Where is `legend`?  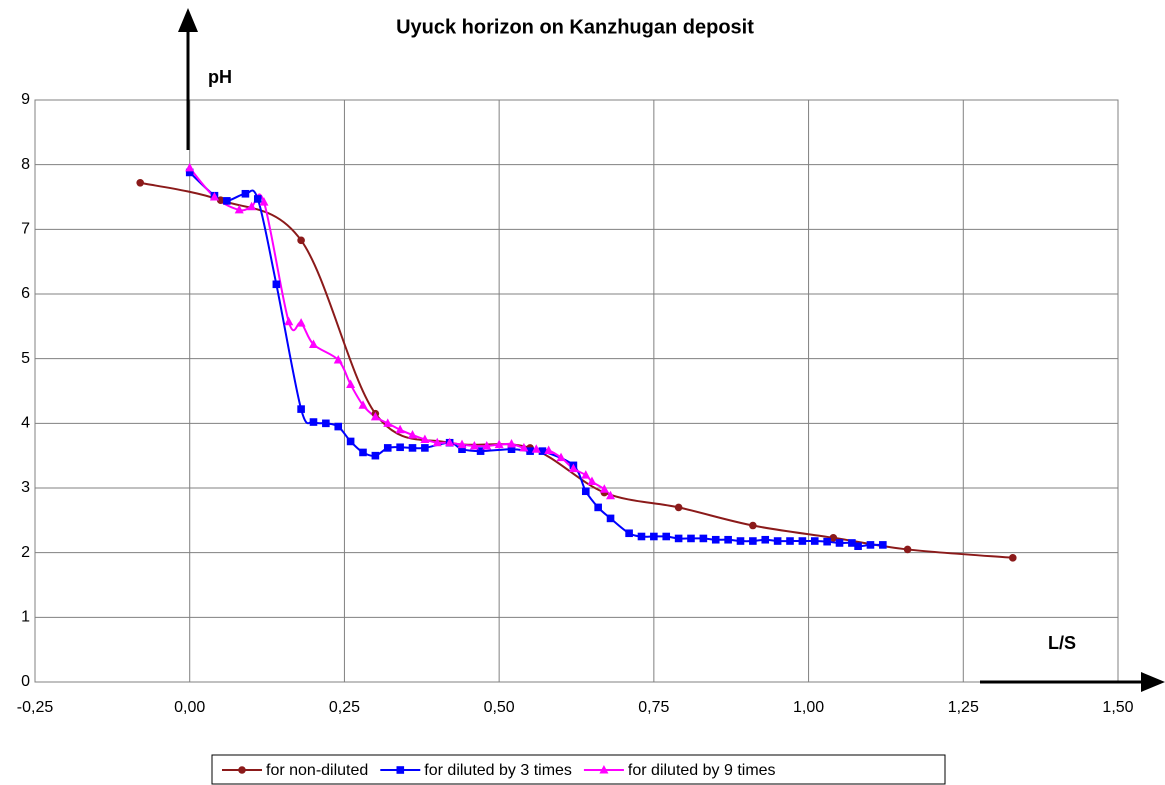
legend is located at coordinates (578, 769).